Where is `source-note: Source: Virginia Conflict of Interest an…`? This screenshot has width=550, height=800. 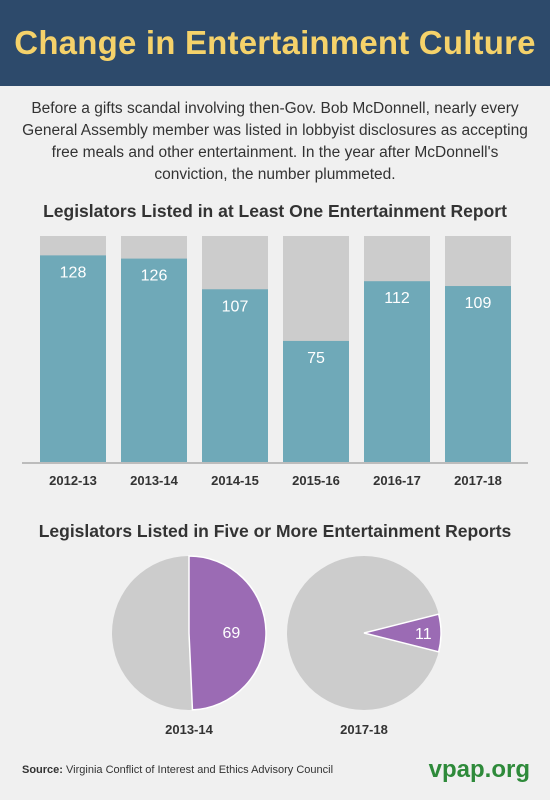 source-note: Source: Virginia Conflict of Interest an… is located at coordinates (177, 770).